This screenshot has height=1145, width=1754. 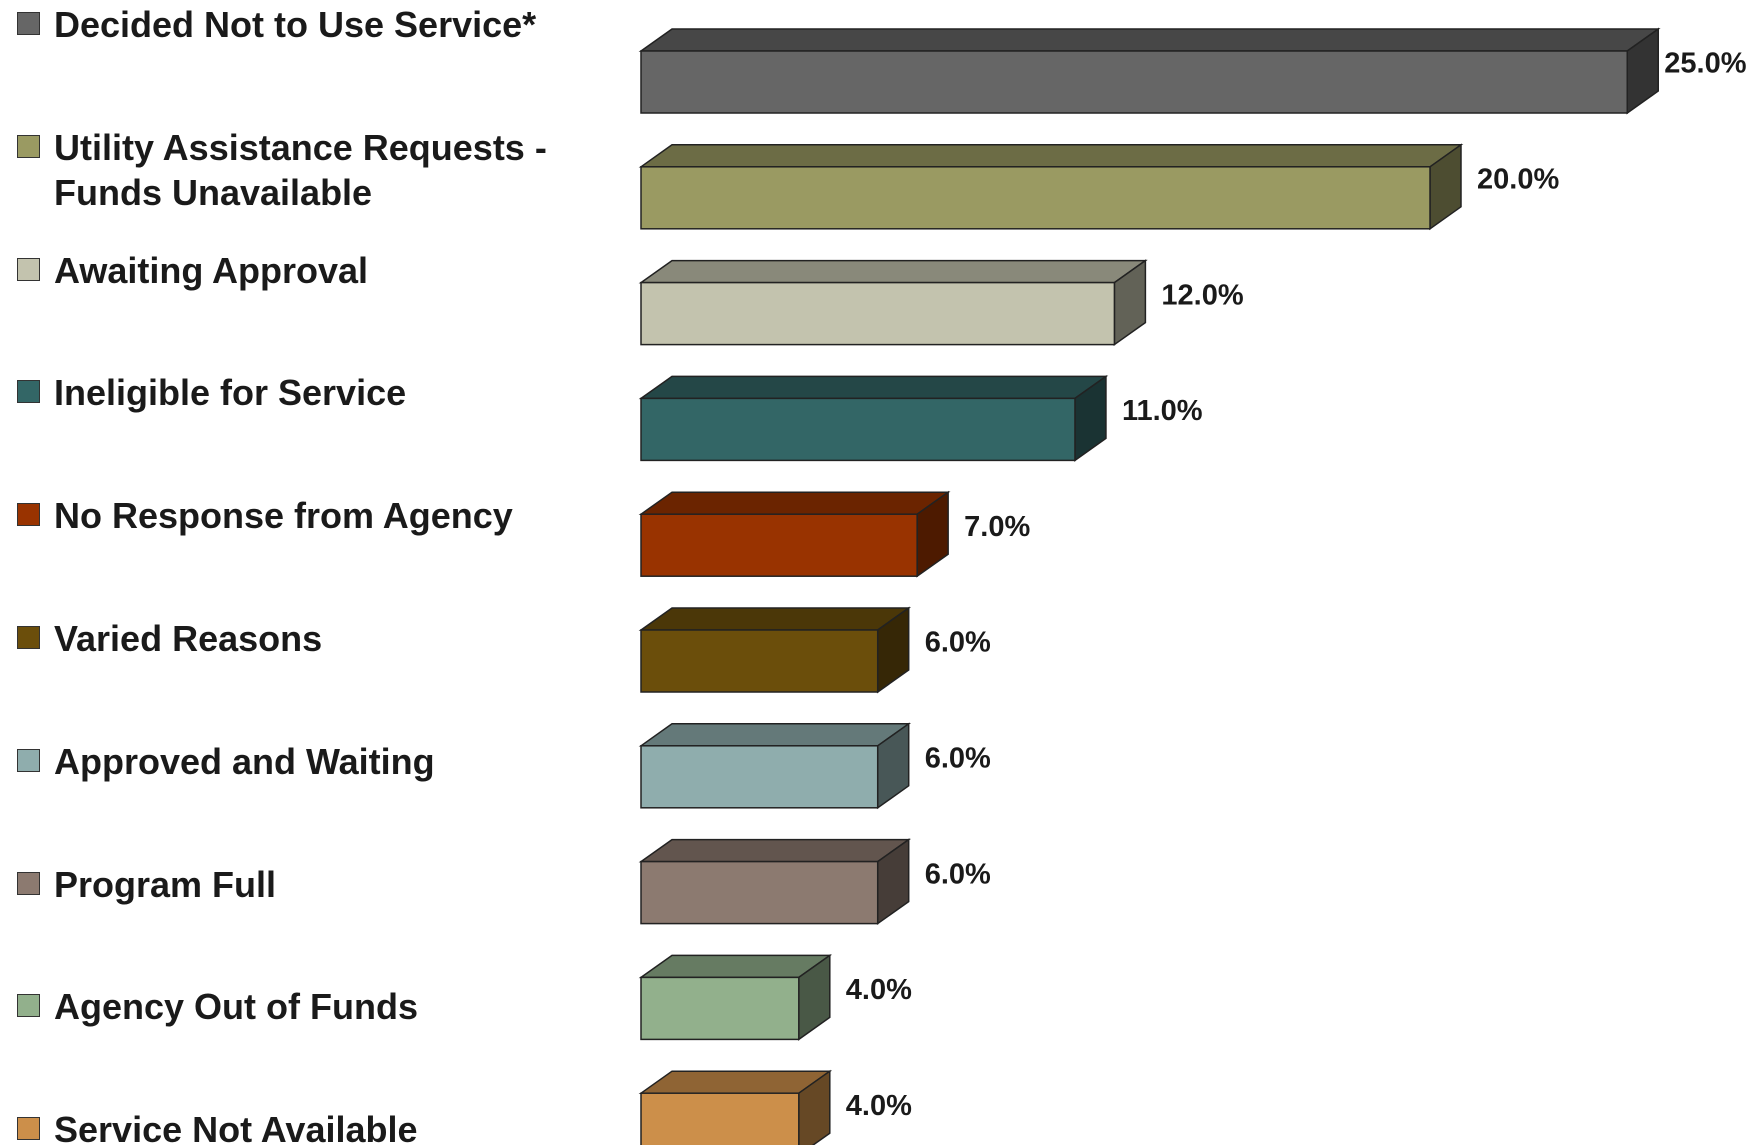 I want to click on legend-item: Awaiting Approval, so click(x=317, y=270).